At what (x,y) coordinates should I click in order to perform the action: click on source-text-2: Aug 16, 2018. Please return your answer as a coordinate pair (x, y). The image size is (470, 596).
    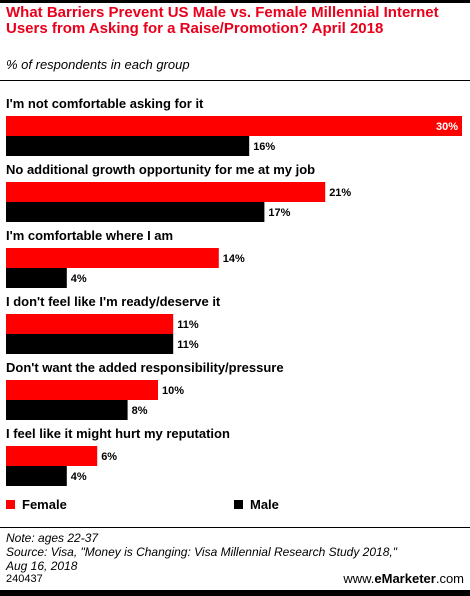
    Looking at the image, I should click on (42, 566).